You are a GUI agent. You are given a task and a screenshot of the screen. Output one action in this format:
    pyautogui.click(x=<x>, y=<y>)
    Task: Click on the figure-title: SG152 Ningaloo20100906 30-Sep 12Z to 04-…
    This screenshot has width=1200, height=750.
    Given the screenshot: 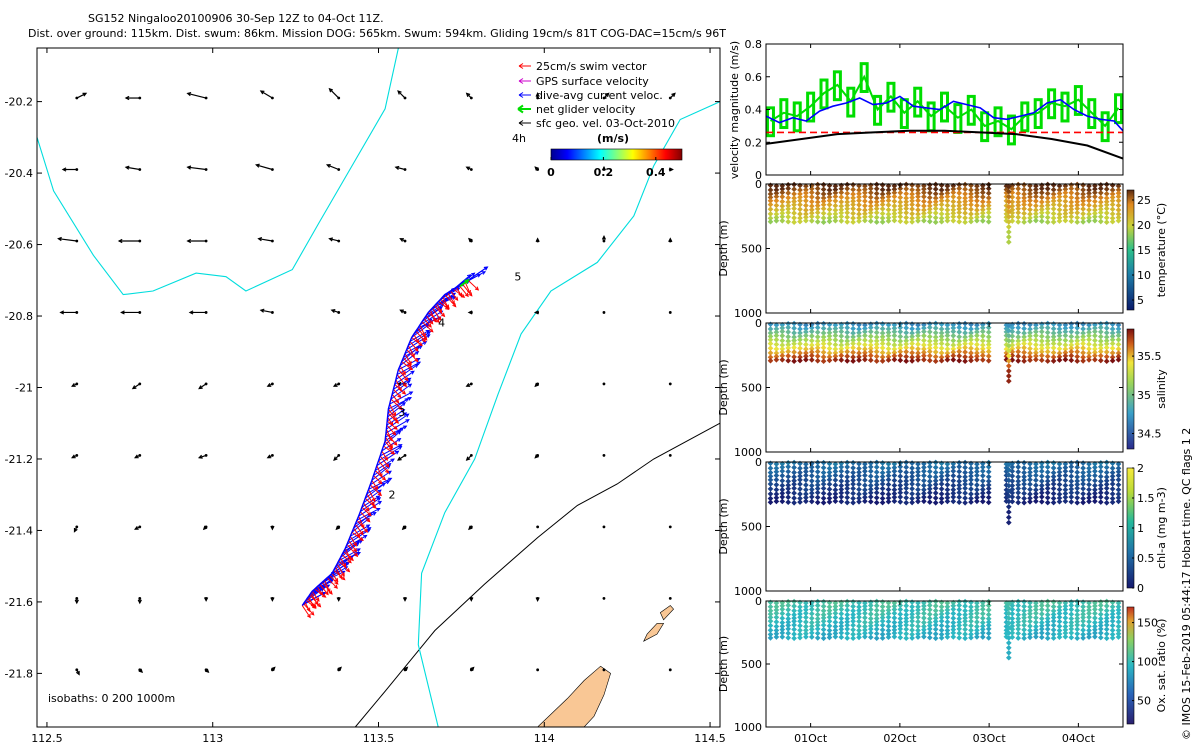 What is the action you would take?
    pyautogui.click(x=236, y=18)
    